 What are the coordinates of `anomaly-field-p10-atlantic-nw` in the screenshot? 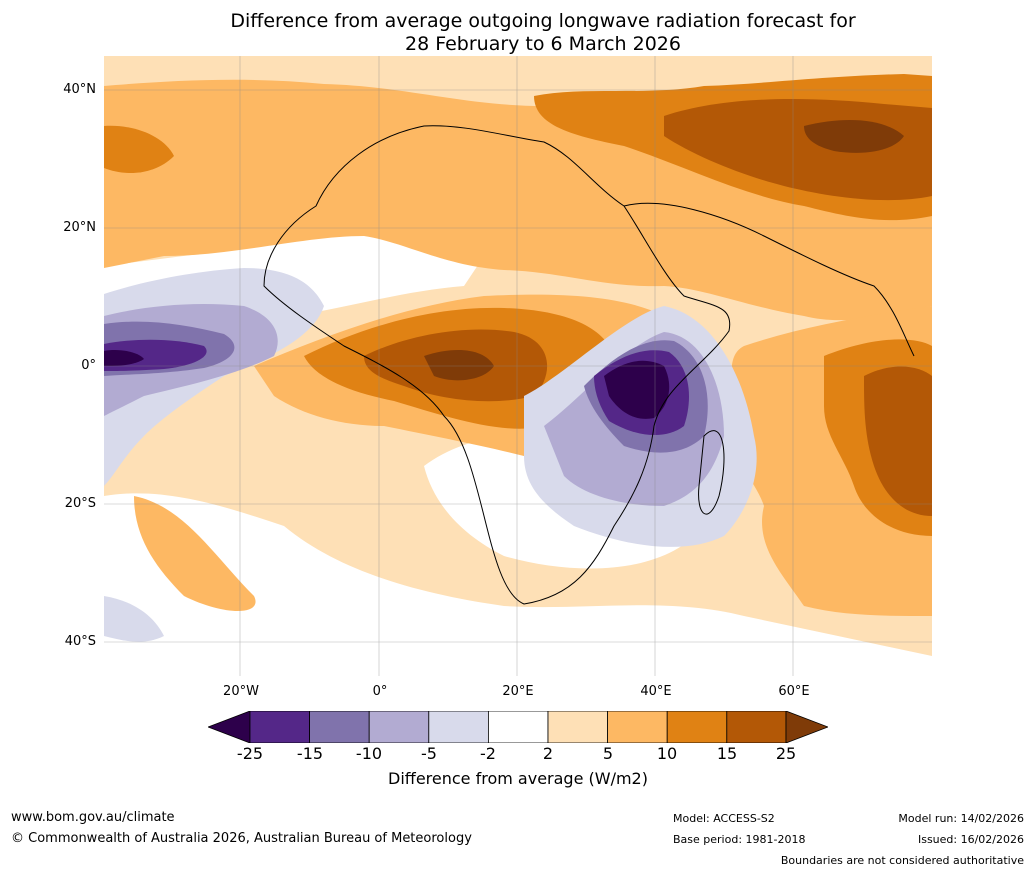 It's located at (139, 149).